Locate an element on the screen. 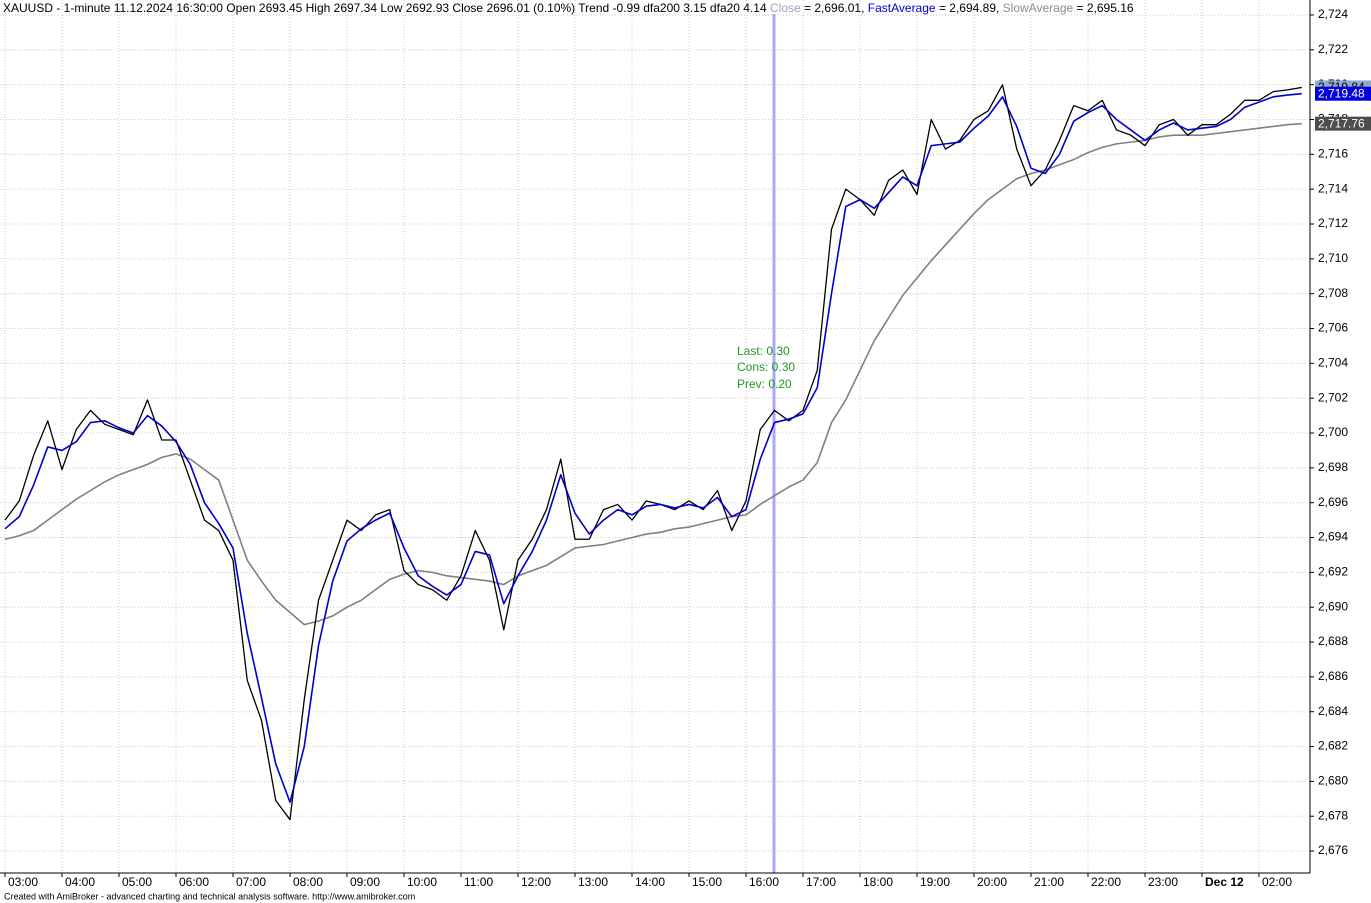  legend-readout: = 2,694.89, is located at coordinates (969, 8).